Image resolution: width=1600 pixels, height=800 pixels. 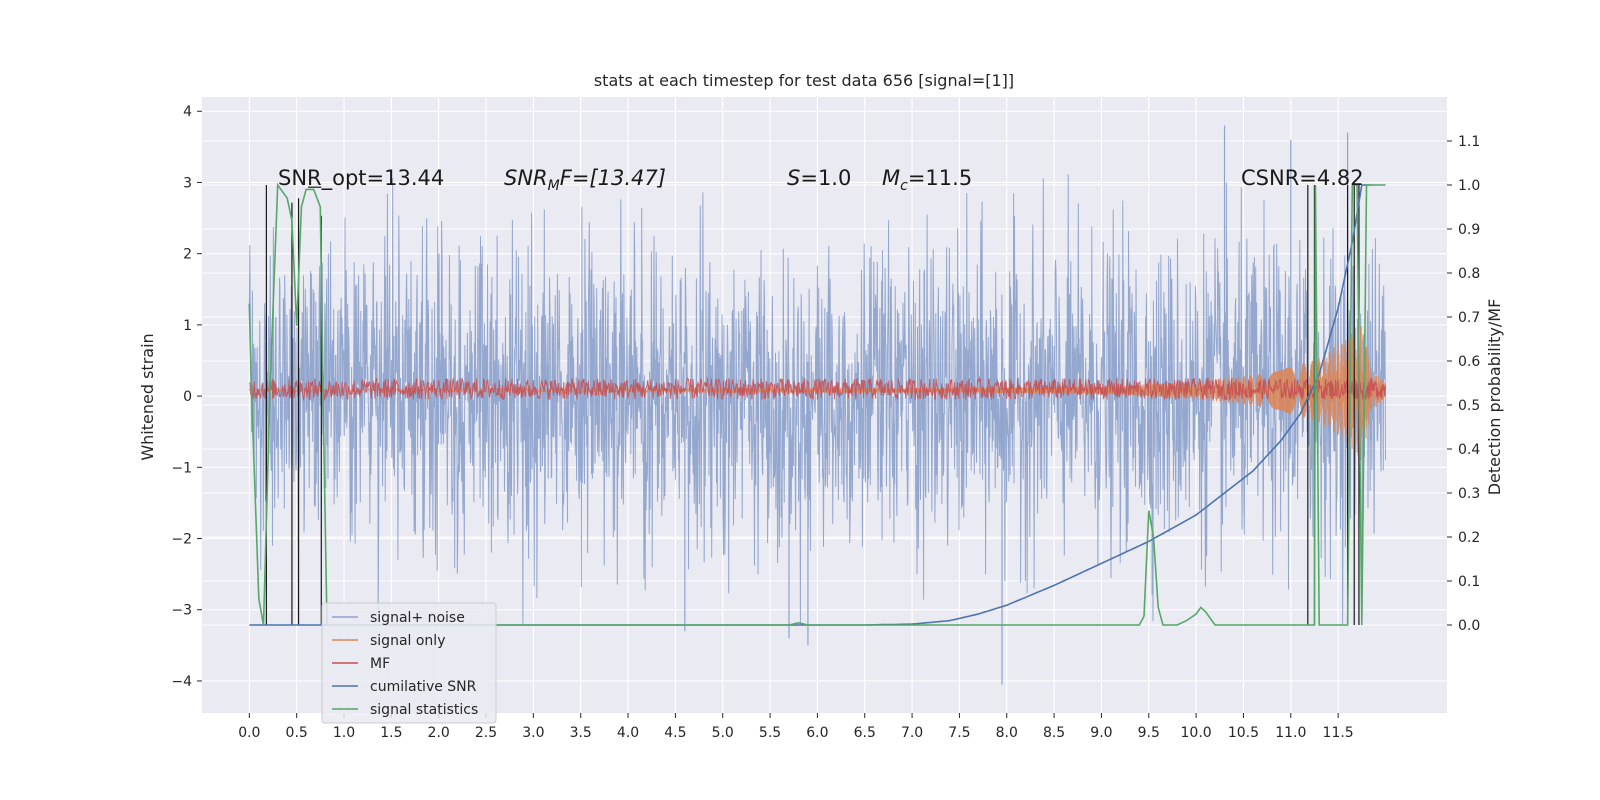 What do you see at coordinates (1469, 406) in the screenshot?
I see `y2-tick-label: 0.5` at bounding box center [1469, 406].